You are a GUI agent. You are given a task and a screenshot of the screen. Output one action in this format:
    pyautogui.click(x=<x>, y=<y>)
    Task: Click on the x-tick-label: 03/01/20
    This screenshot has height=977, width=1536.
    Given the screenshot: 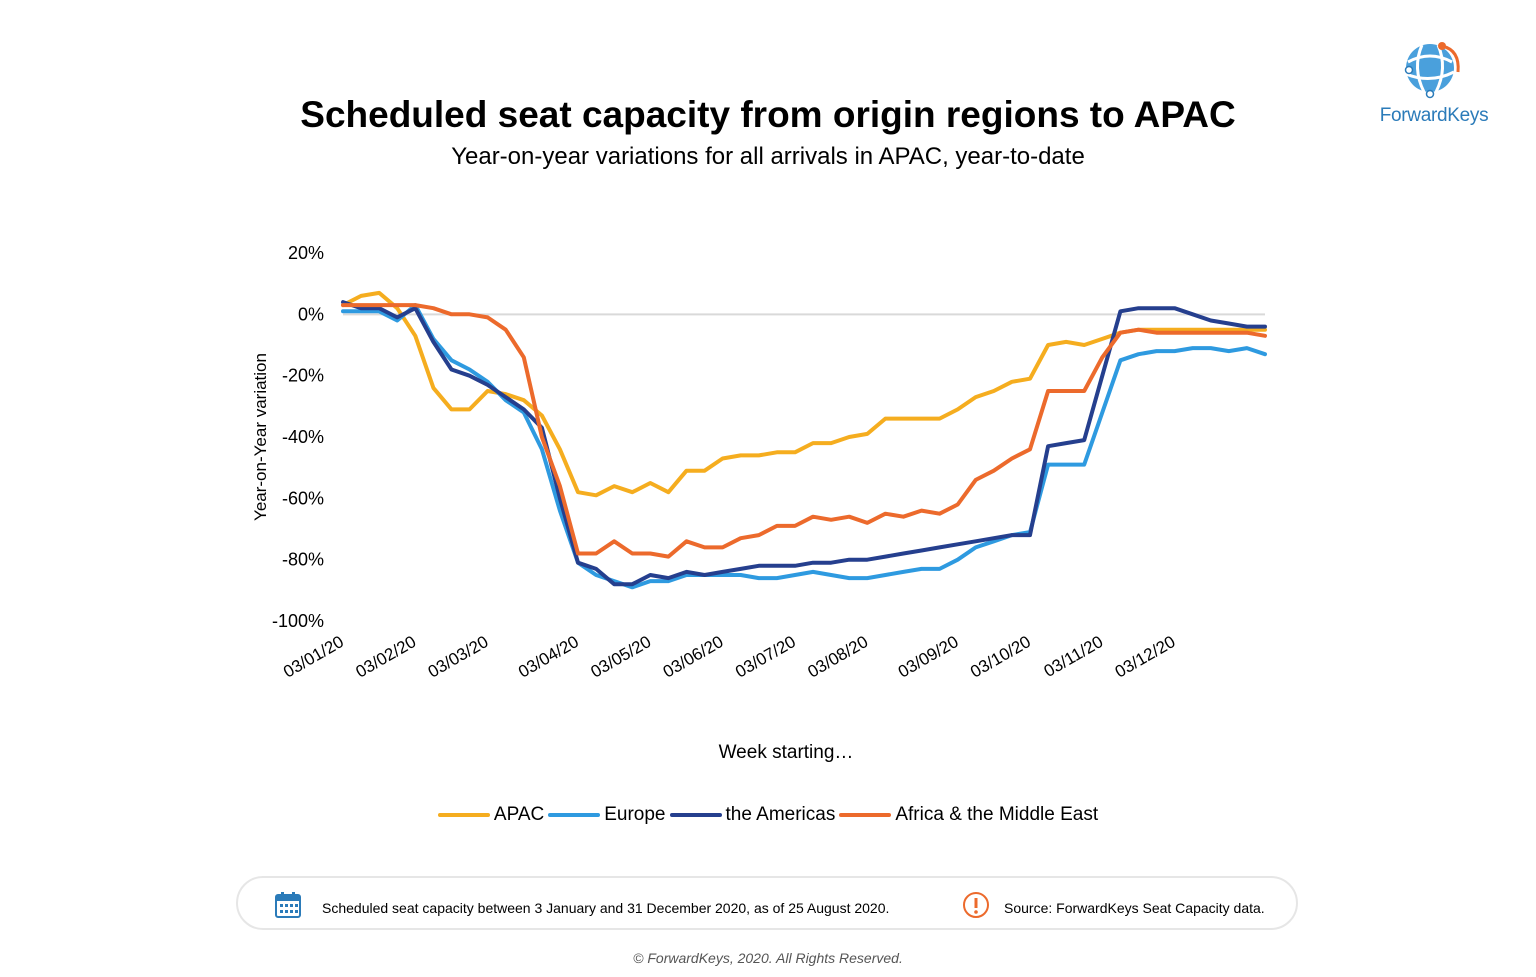 What is the action you would take?
    pyautogui.click(x=313, y=657)
    